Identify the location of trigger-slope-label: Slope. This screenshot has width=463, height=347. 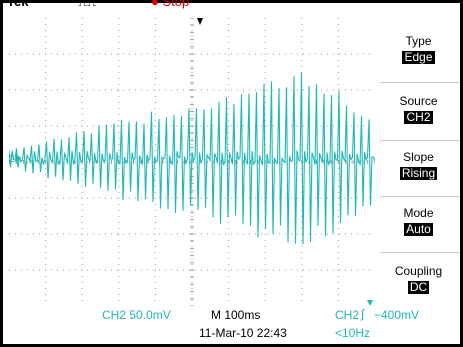
(418, 157).